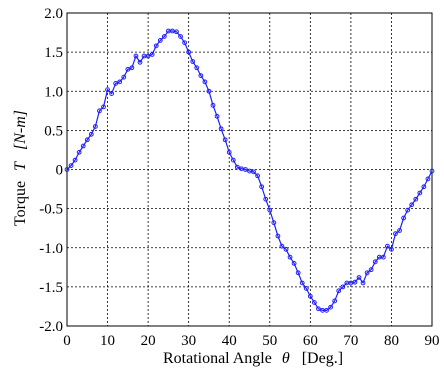  Describe the element at coordinates (251, 341) in the screenshot. I see `x-tick-labels: 0 10 20 30 40 50 60 70 80 90` at that location.